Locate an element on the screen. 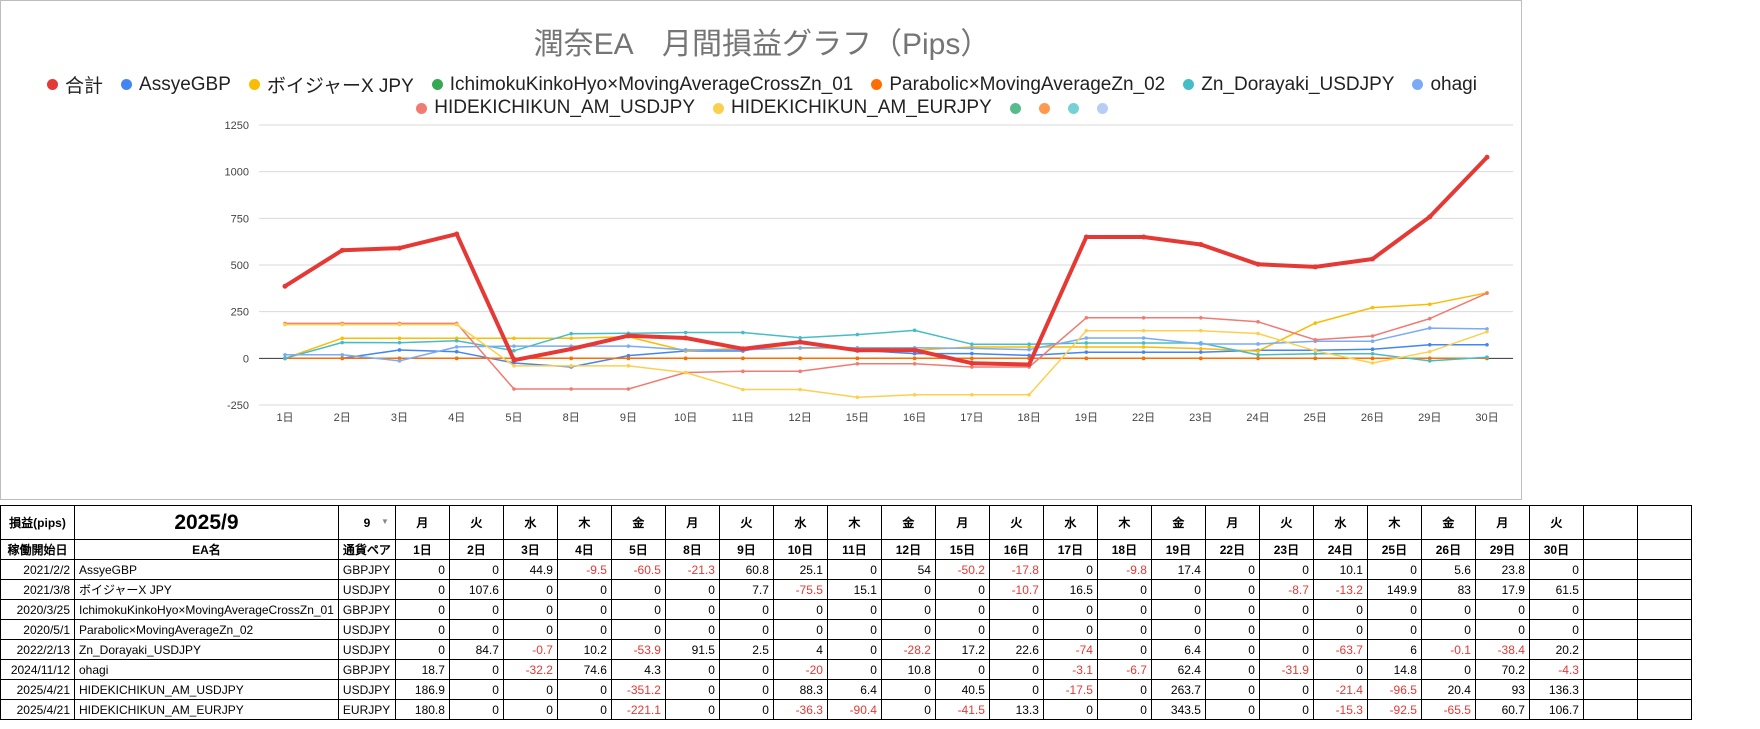 The image size is (1760, 729). value-cell: 18.7 is located at coordinates (422, 669).